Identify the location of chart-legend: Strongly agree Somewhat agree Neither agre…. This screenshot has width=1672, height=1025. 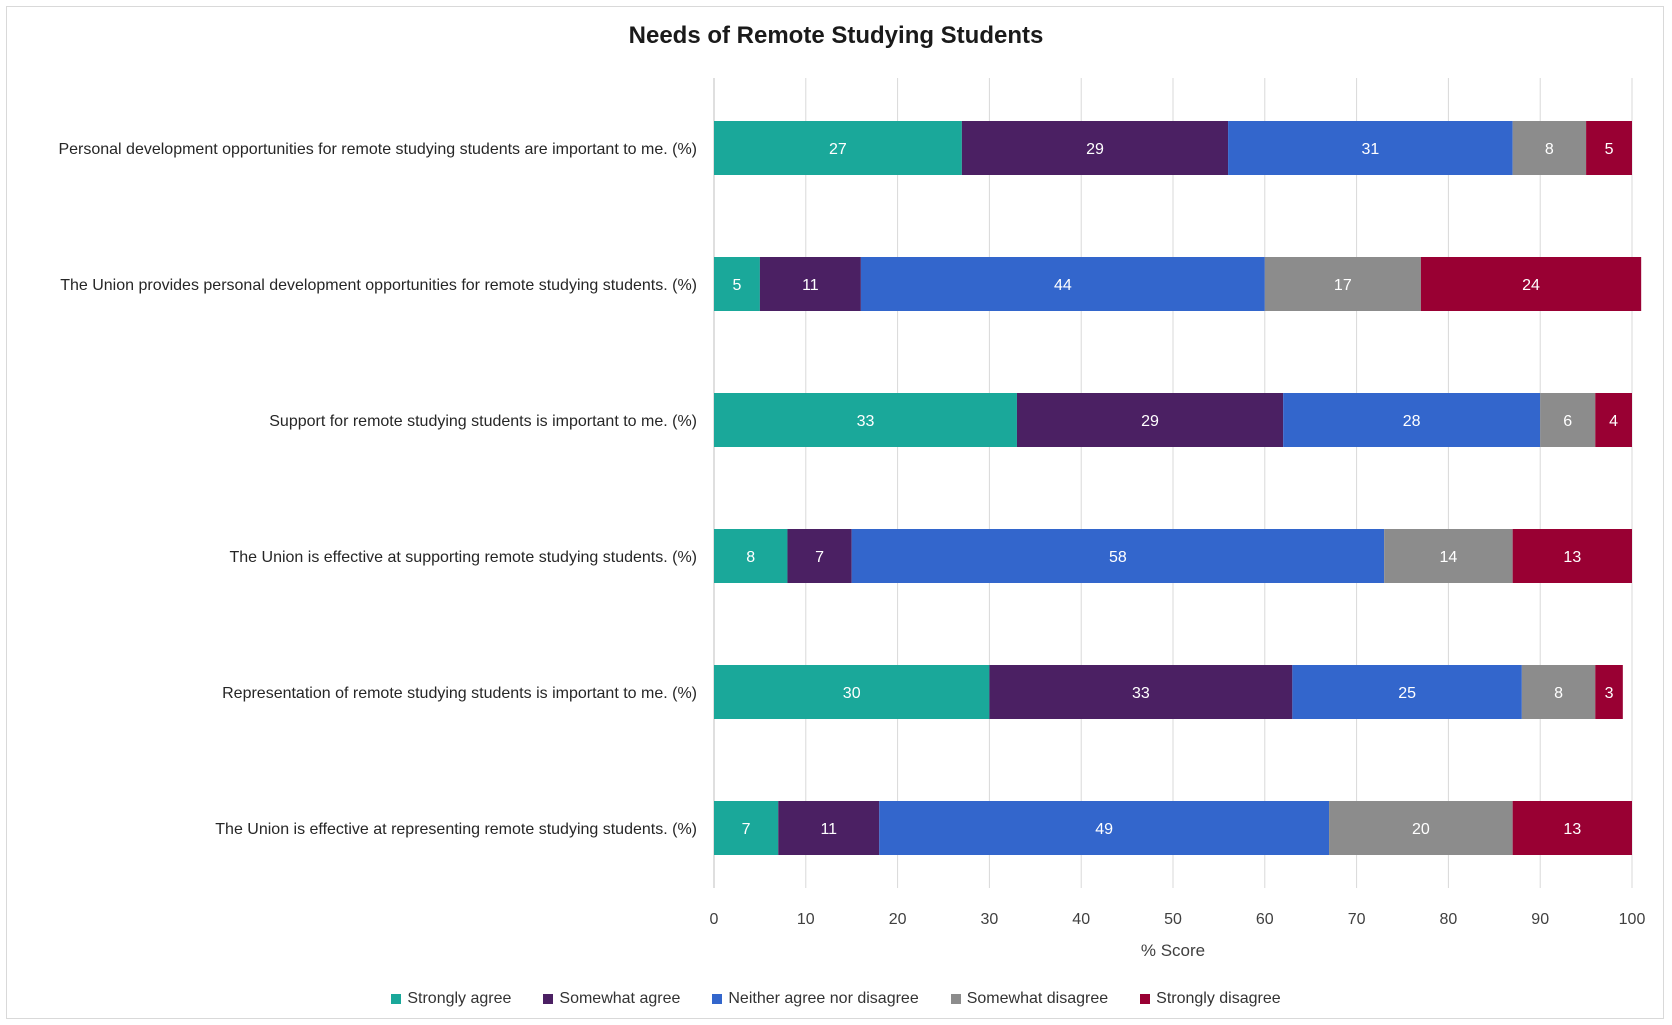
(836, 999).